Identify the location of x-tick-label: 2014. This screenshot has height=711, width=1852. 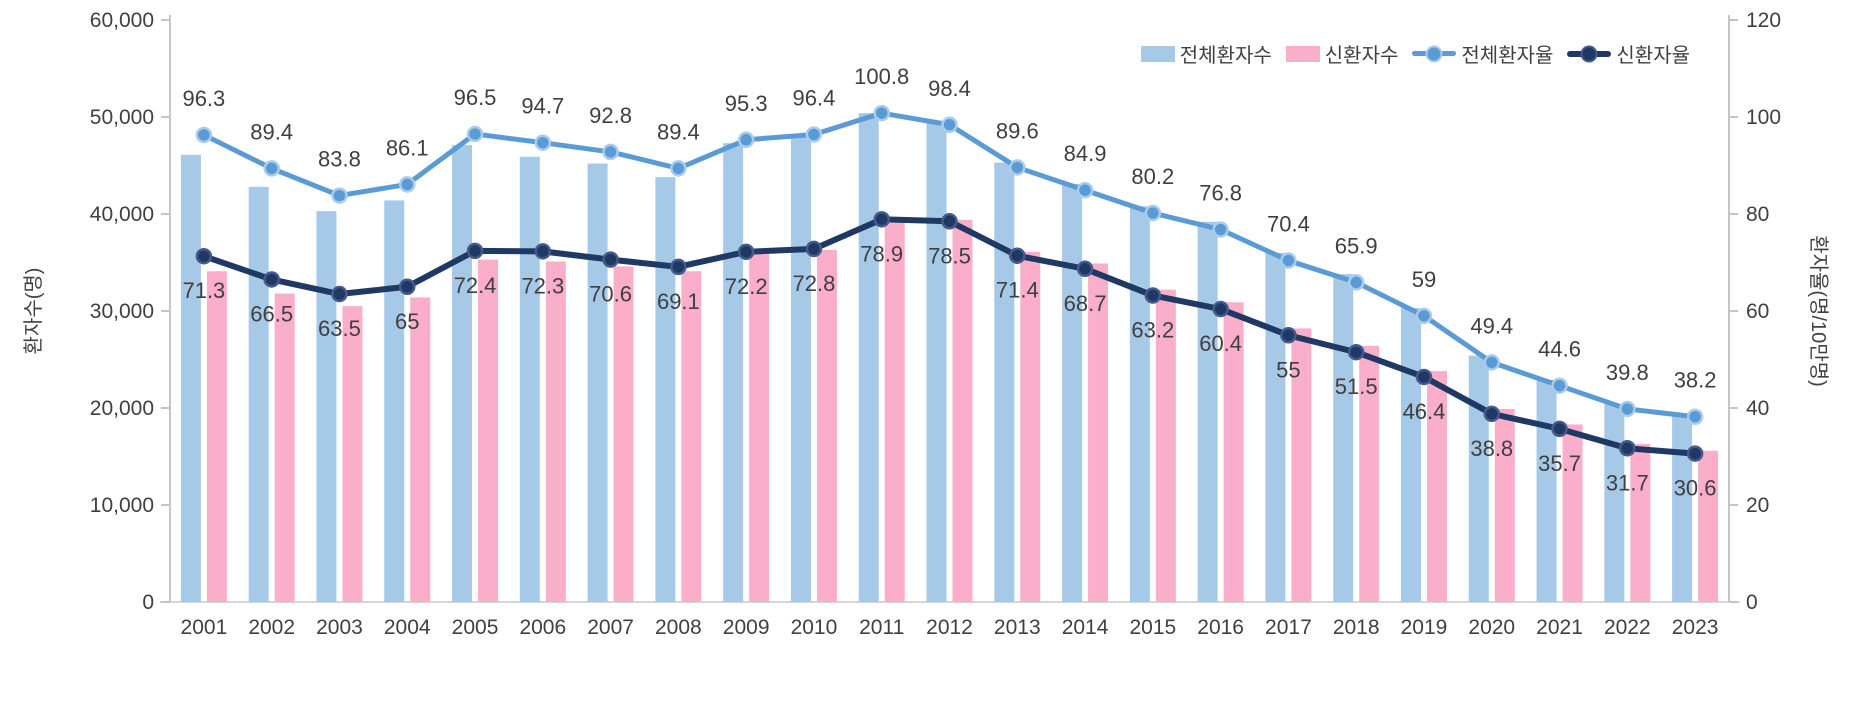
(1085, 627).